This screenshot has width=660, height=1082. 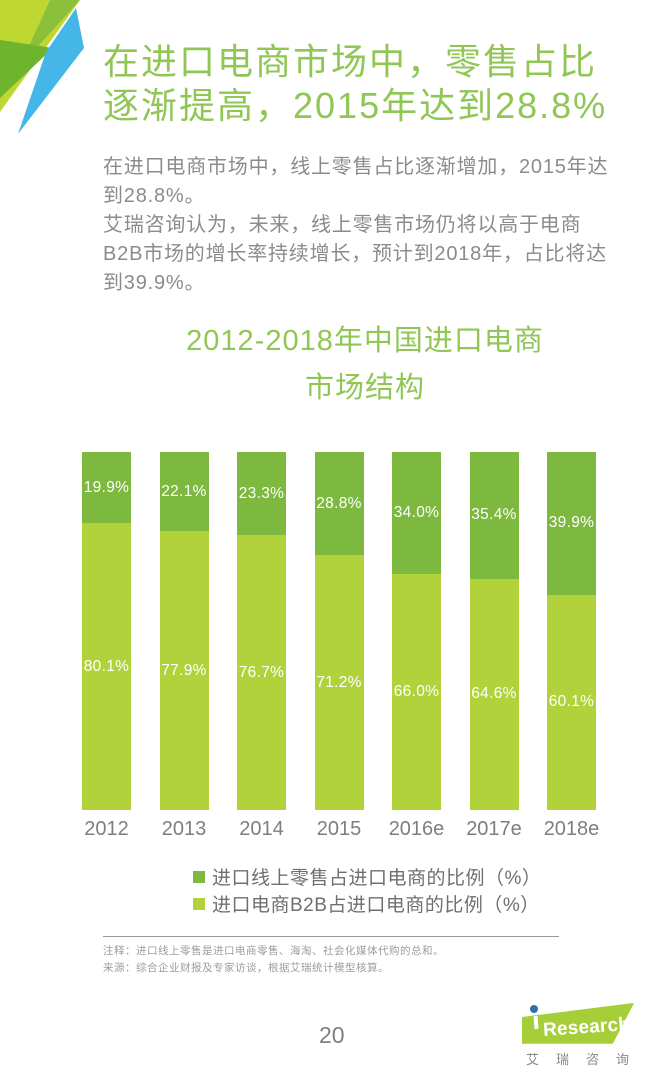 What do you see at coordinates (571, 829) in the screenshot?
I see `x-axis-label: 2018e` at bounding box center [571, 829].